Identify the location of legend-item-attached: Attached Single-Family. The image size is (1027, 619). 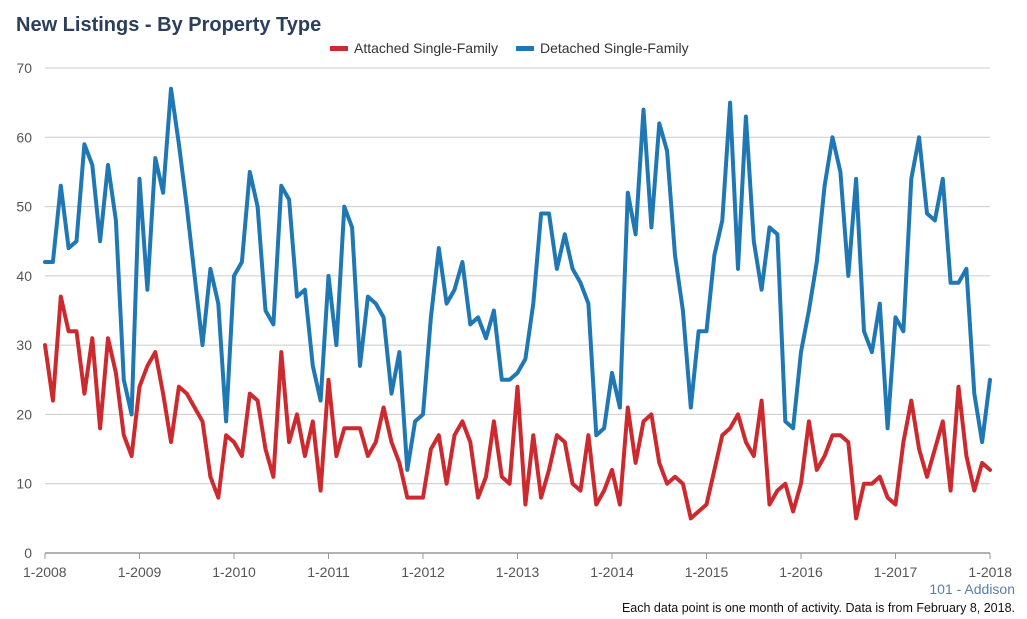
(414, 48).